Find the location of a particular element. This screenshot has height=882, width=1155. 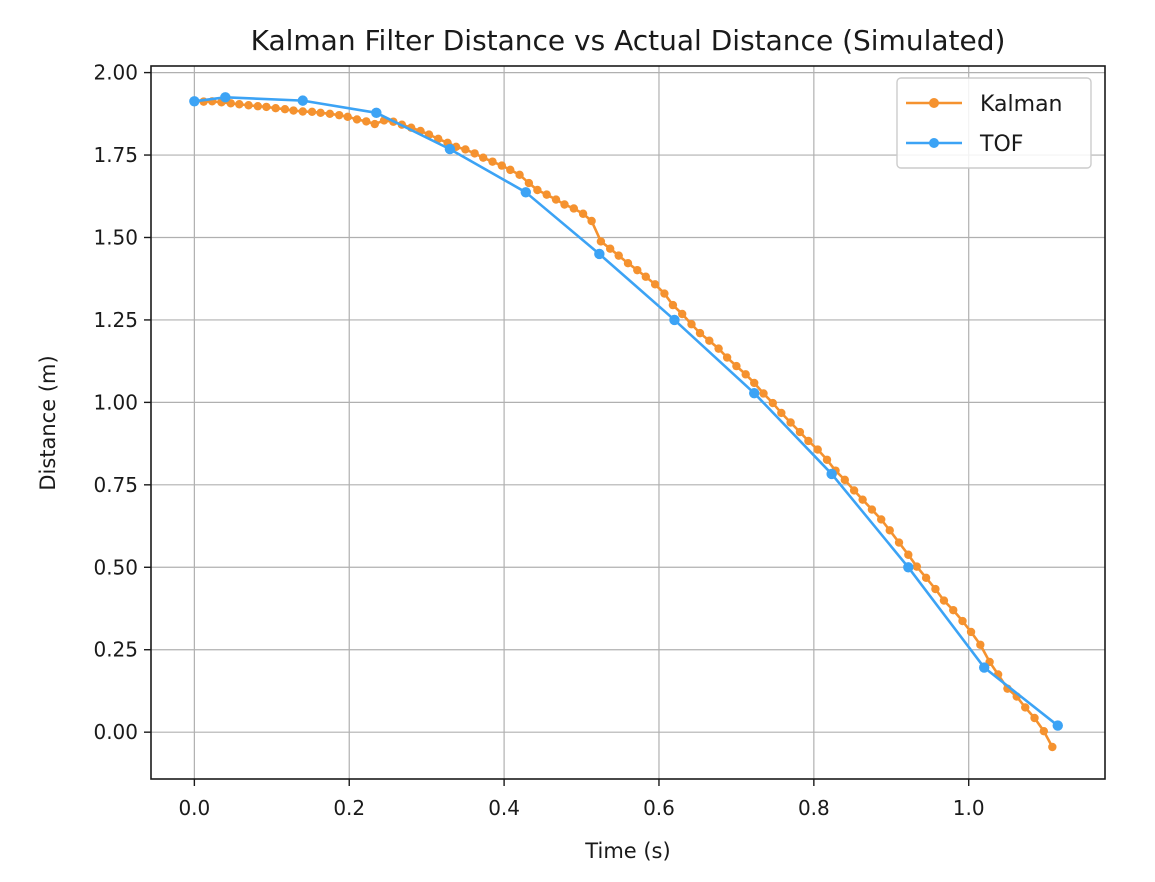

legend-label-tof: TOF is located at coordinates (1001, 144).